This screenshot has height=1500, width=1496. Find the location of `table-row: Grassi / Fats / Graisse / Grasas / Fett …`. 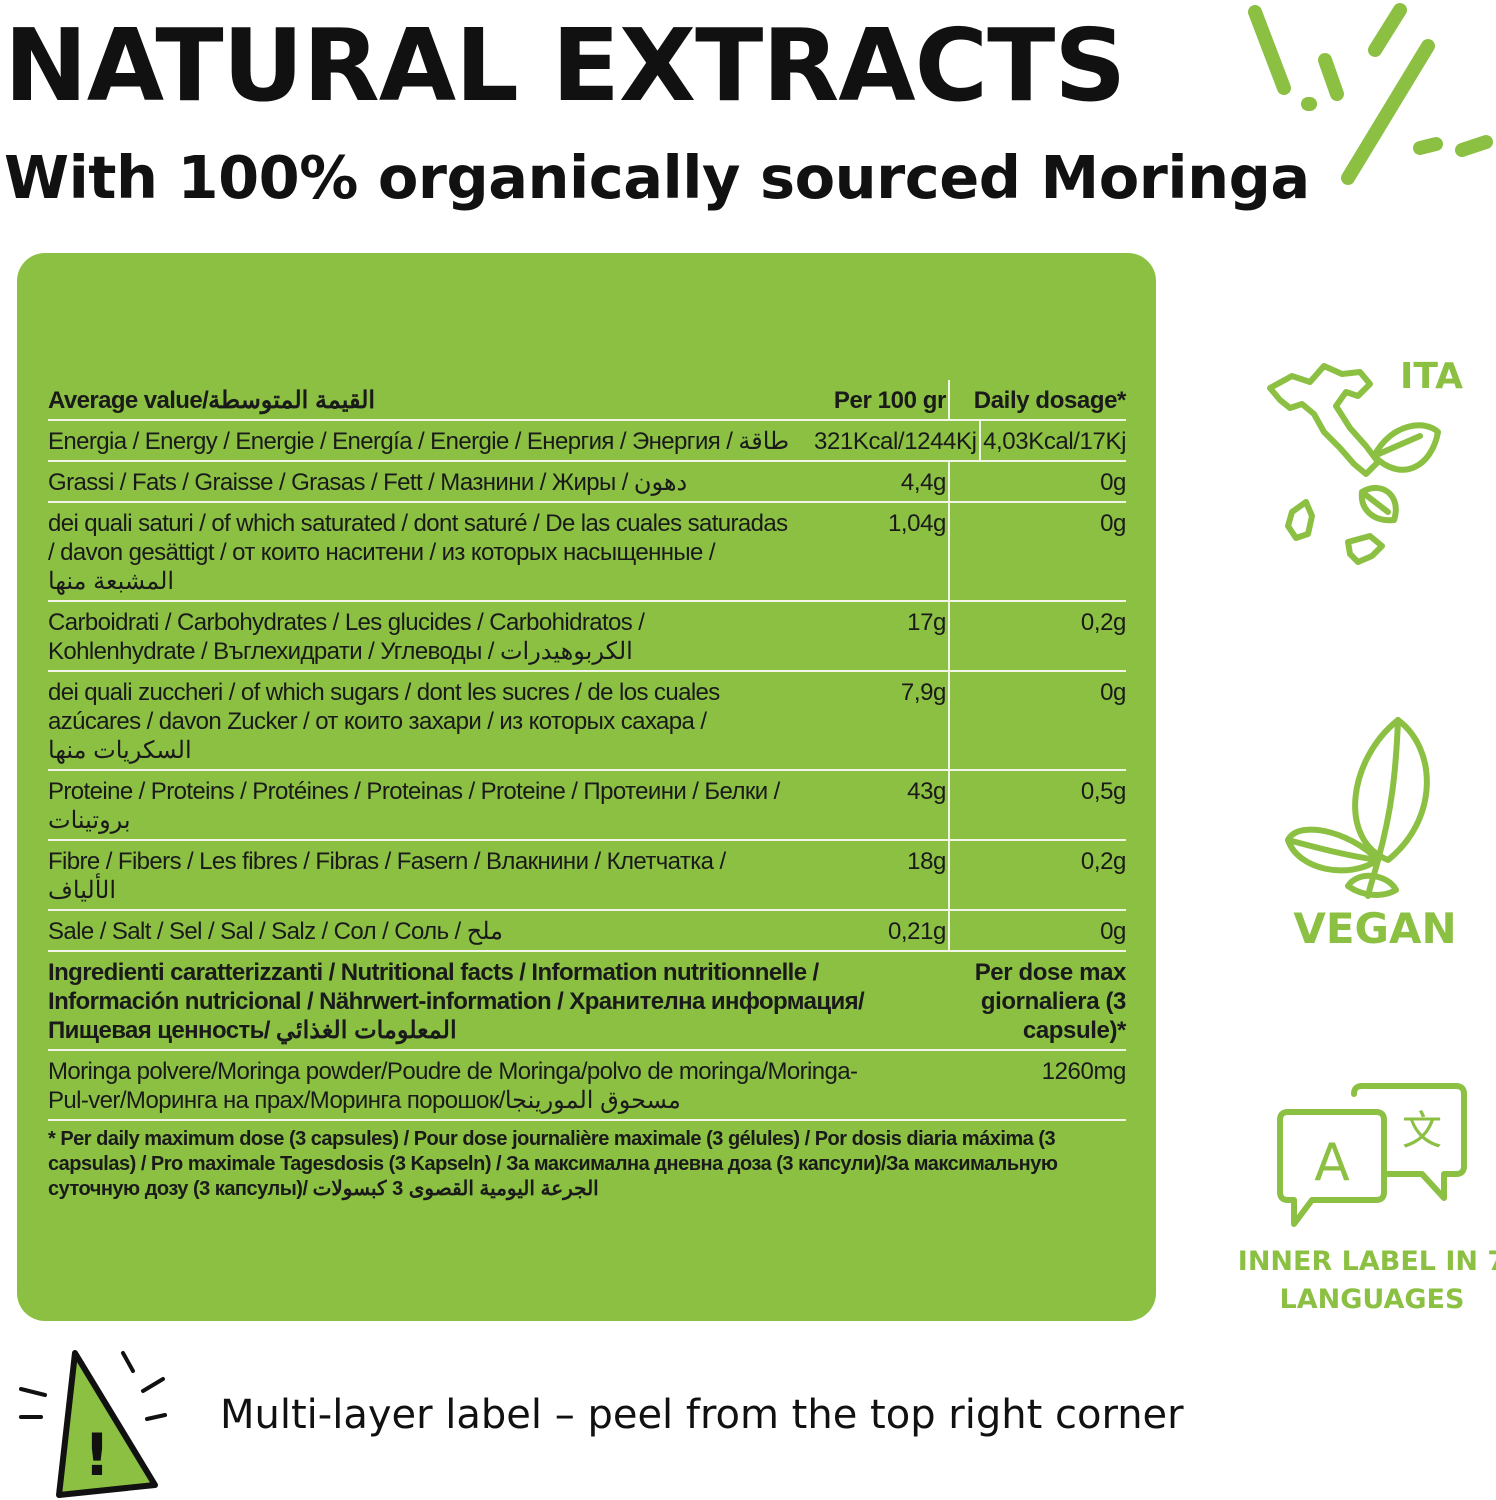

table-row: Grassi / Fats / Graisse / Grasas / Fett … is located at coordinates (587, 482).